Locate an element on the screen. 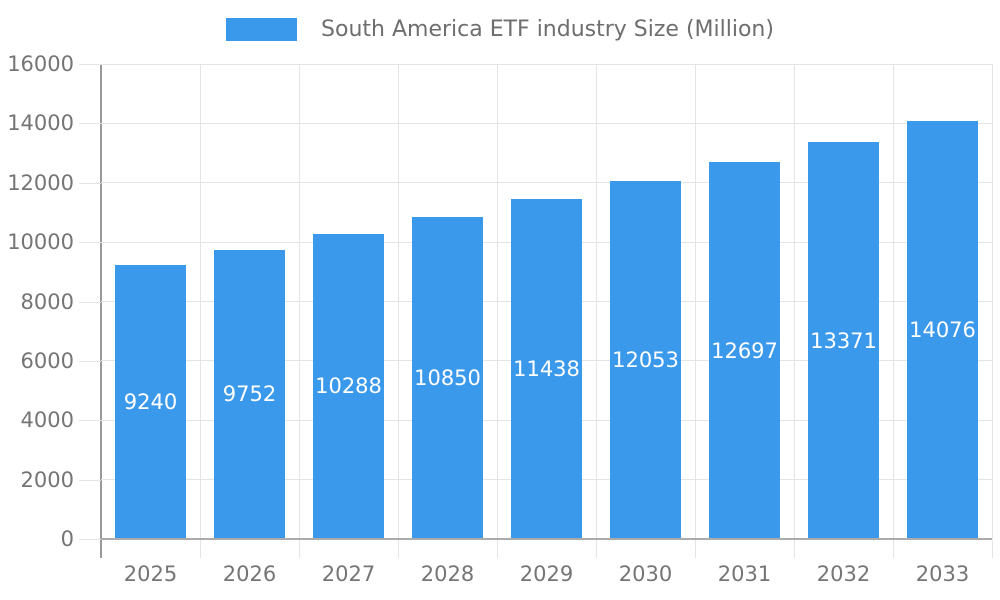 The height and width of the screenshot is (600, 1000). bar-value-label: 14076 is located at coordinates (942, 330).